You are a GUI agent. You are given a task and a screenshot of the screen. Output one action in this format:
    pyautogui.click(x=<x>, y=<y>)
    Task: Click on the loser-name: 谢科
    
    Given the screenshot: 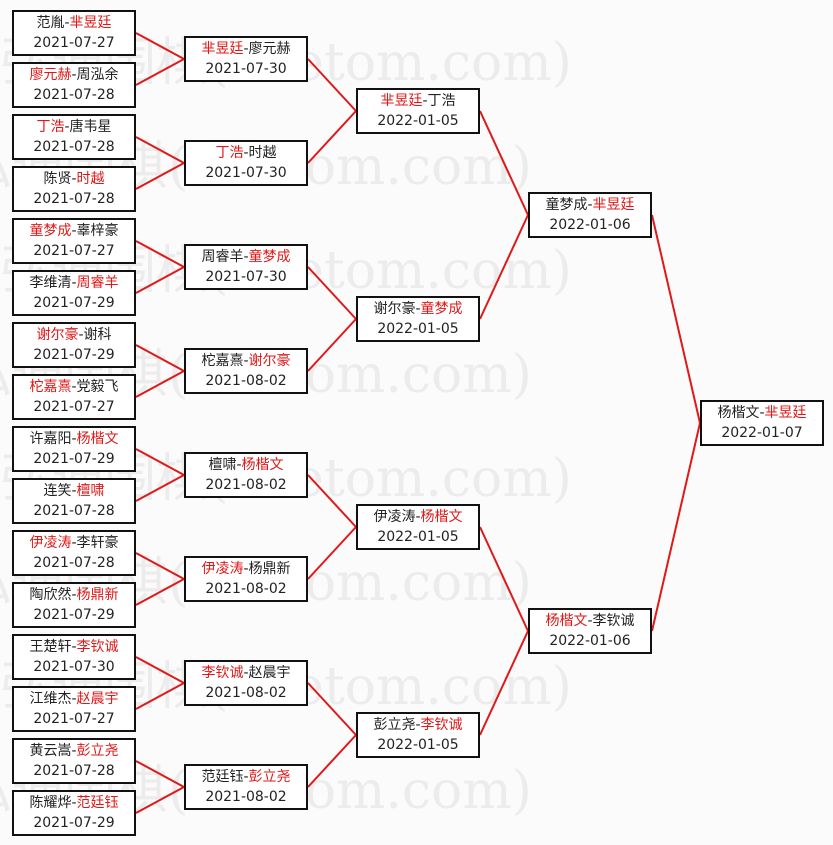 What is the action you would take?
    pyautogui.click(x=97, y=335)
    